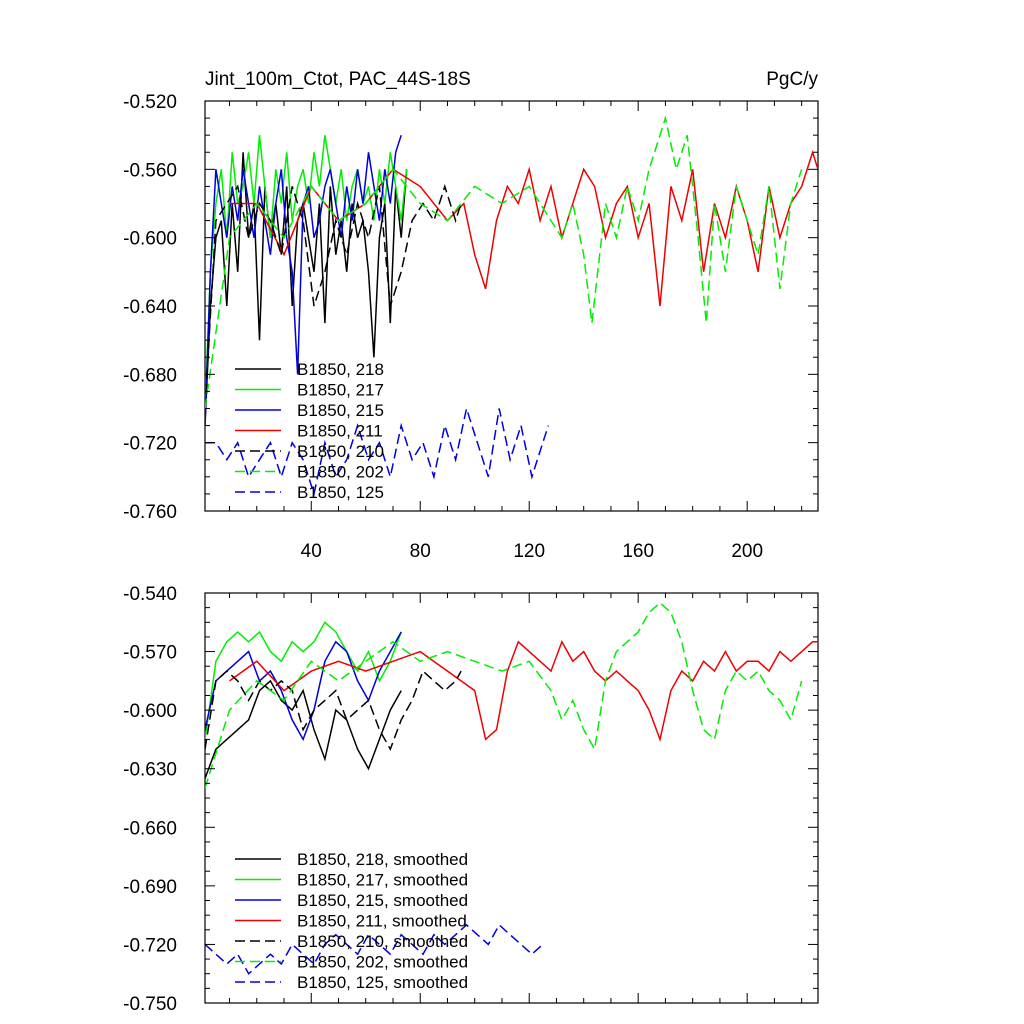 This screenshot has height=1024, width=1024. Describe the element at coordinates (150, 887) in the screenshot. I see `y-tick-label: -0.690` at that location.